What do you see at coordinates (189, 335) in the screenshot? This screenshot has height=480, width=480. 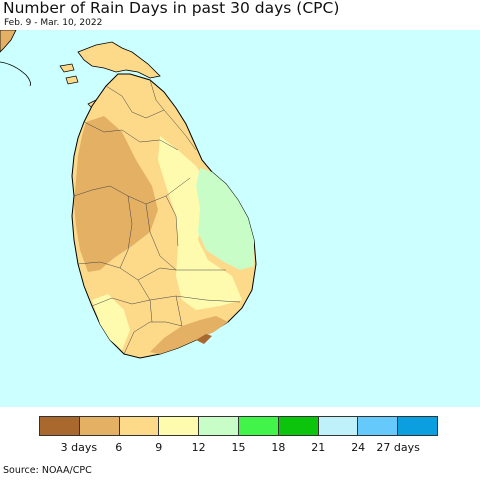 I see `south-coast-zone` at bounding box center [189, 335].